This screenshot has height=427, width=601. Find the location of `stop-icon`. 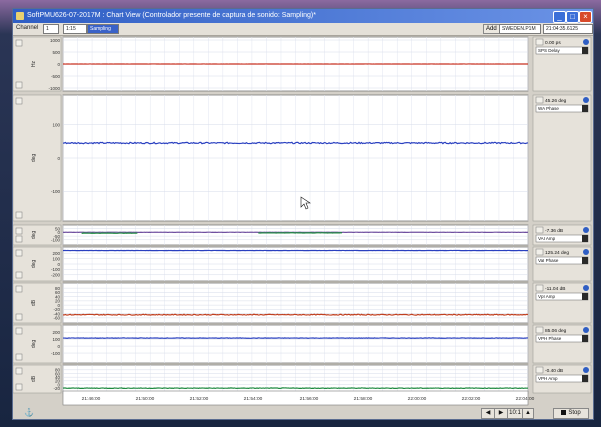

stop-icon is located at coordinates (564, 412).